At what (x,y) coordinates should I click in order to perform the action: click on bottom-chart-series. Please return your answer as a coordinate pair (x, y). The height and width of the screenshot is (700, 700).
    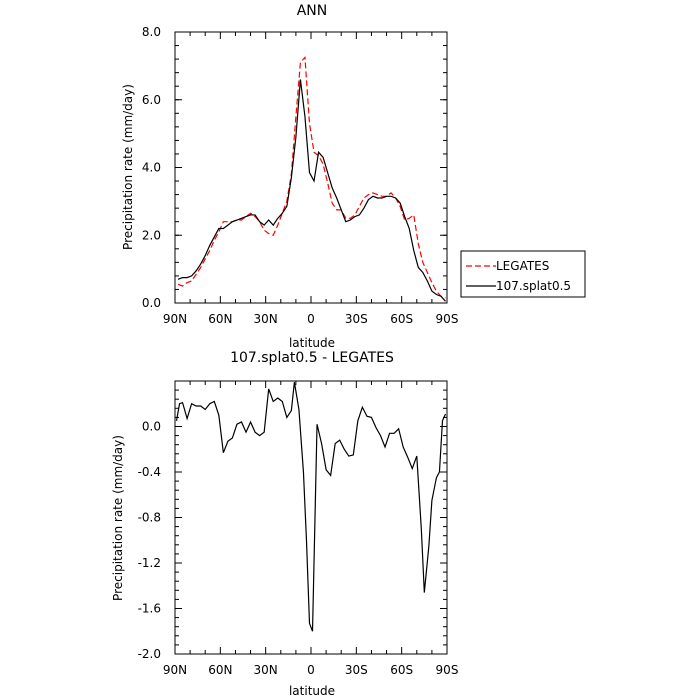
    Looking at the image, I should click on (311, 507).